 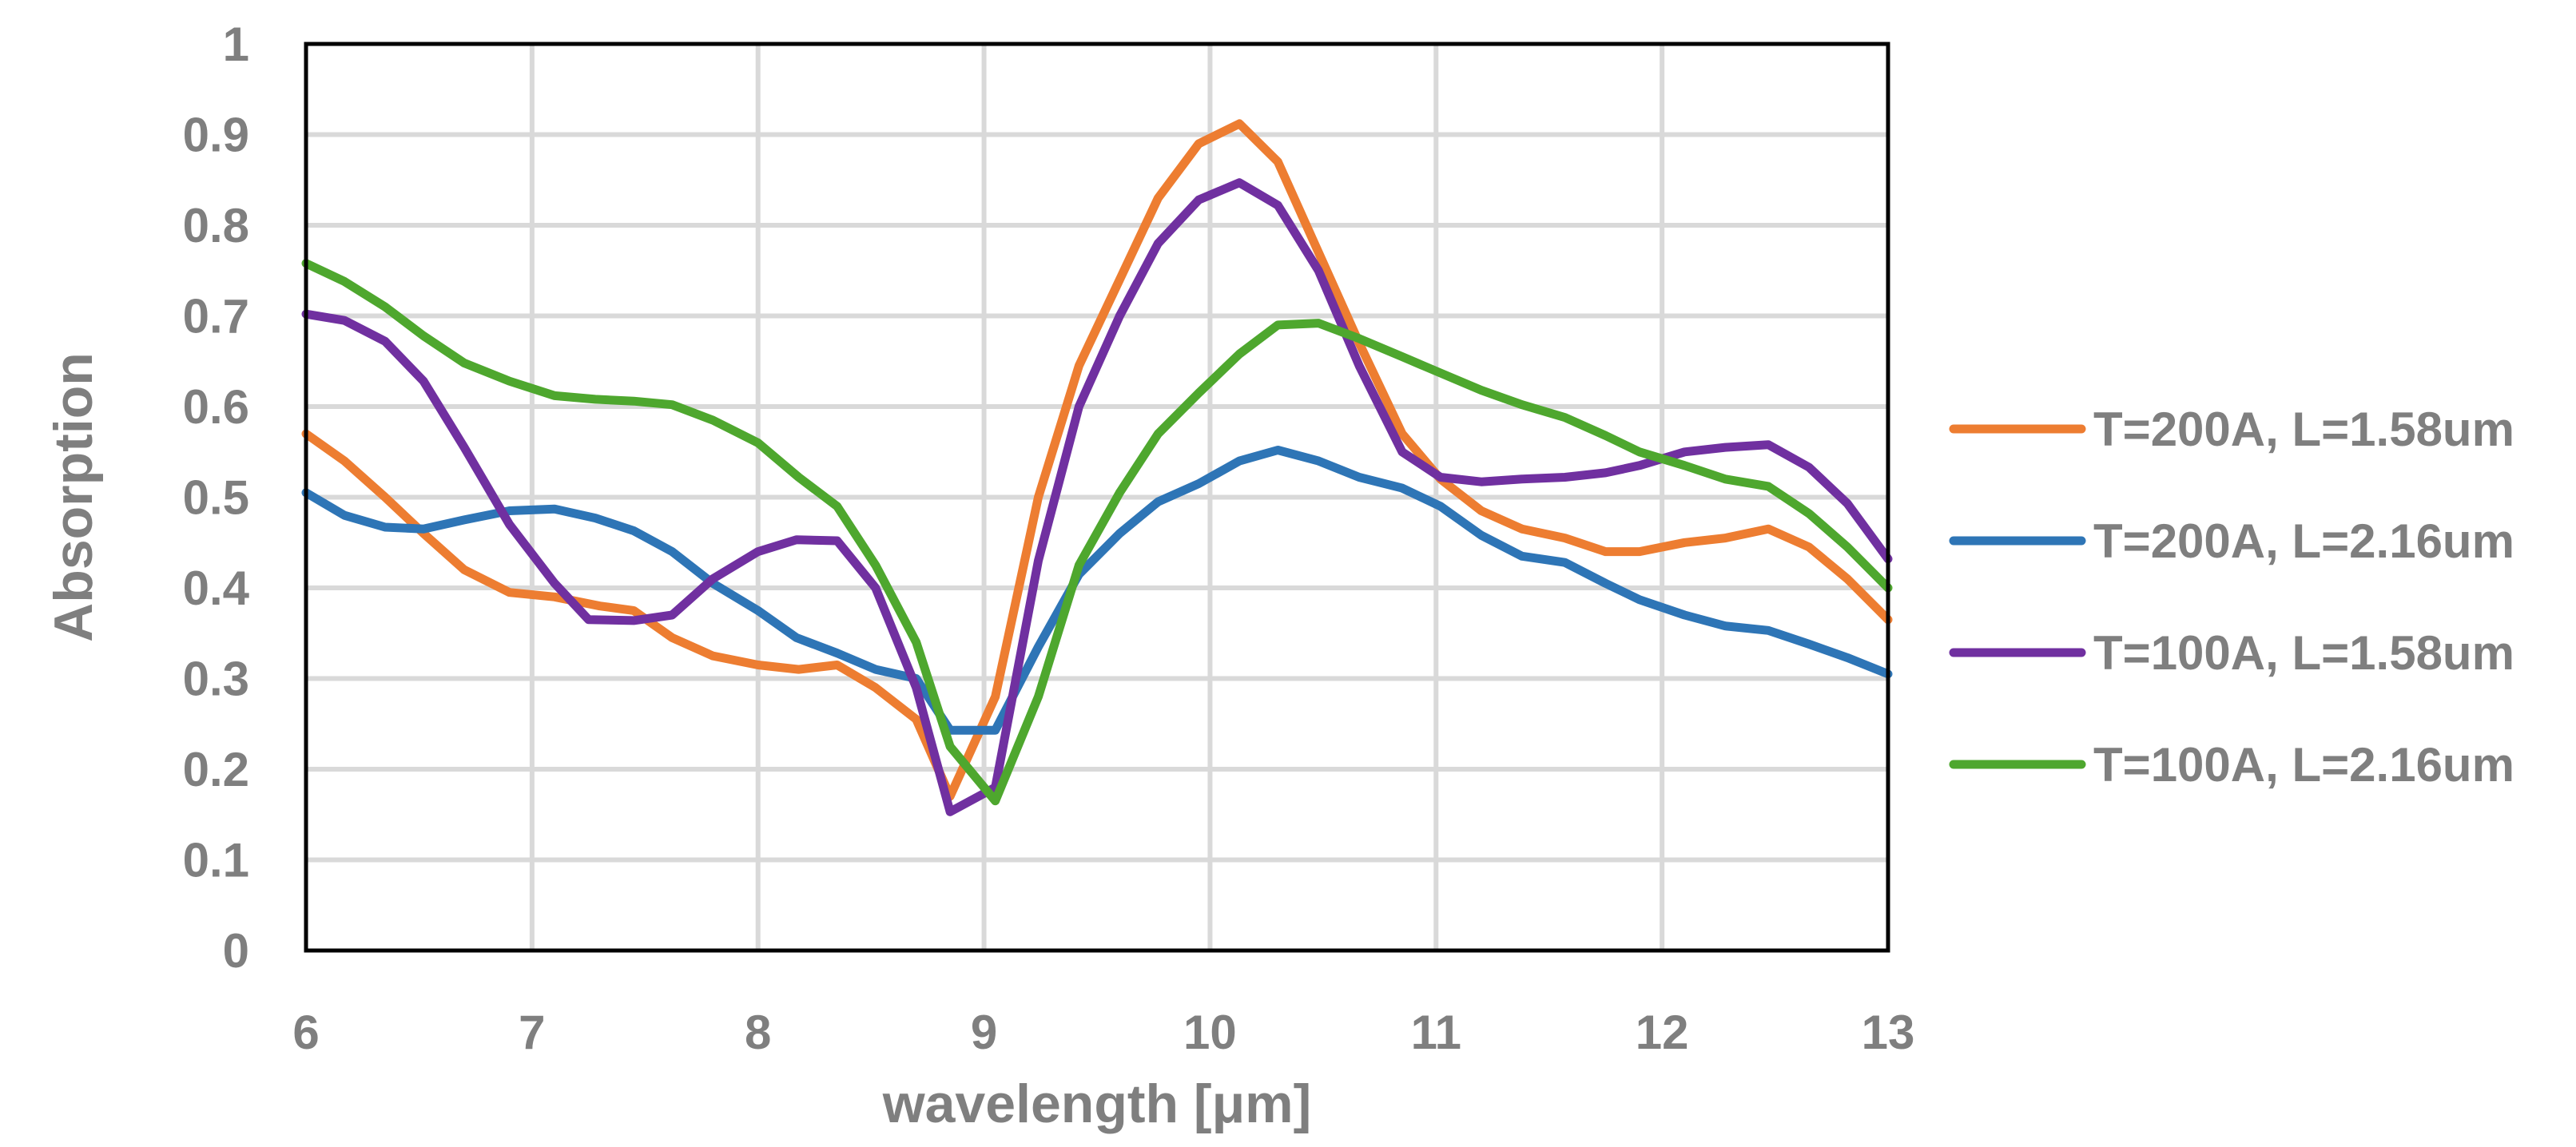 What do you see at coordinates (2303, 430) in the screenshot?
I see `legend-label-1: T=200A, L=1.58um` at bounding box center [2303, 430].